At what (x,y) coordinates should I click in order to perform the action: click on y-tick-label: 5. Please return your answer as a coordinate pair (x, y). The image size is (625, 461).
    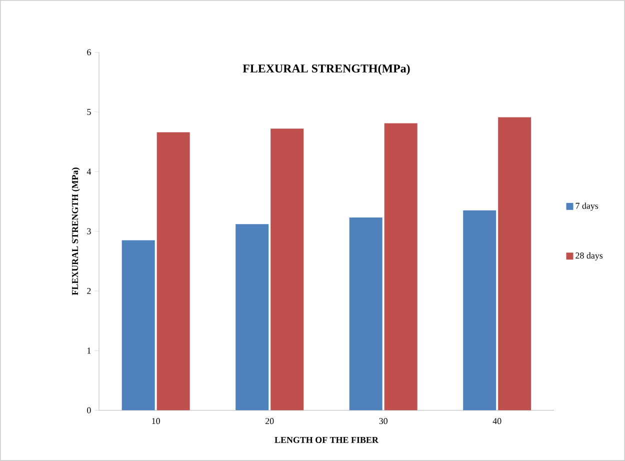
    Looking at the image, I should click on (89, 111).